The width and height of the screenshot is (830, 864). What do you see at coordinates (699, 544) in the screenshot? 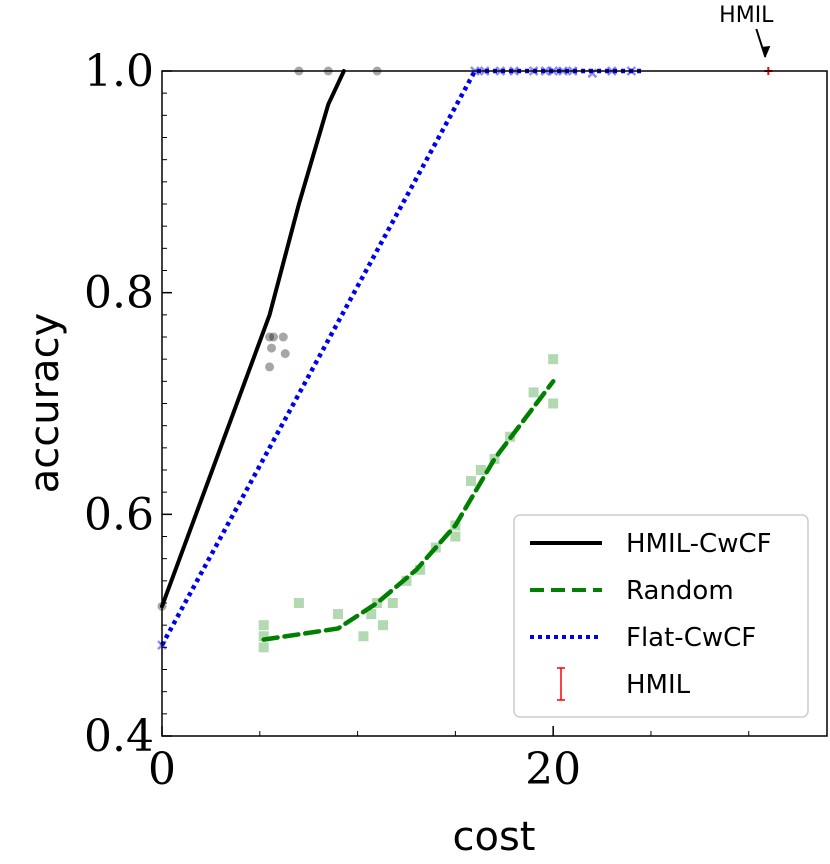
I see `legend-label: HMIL-CwCF` at bounding box center [699, 544].